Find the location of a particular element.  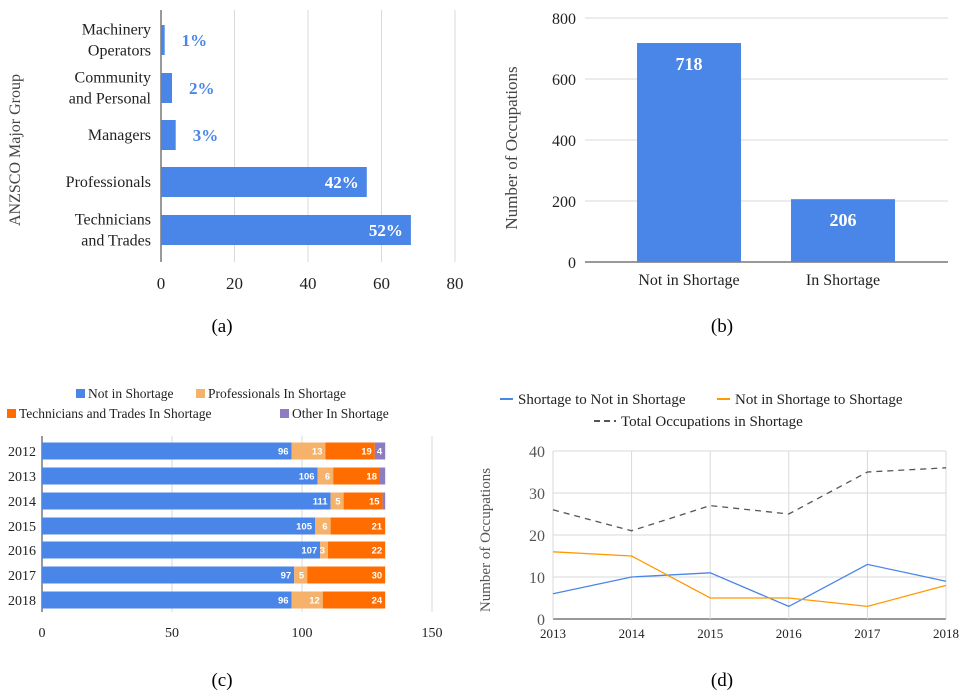

x-tick-label: 2017 is located at coordinates (867, 633).